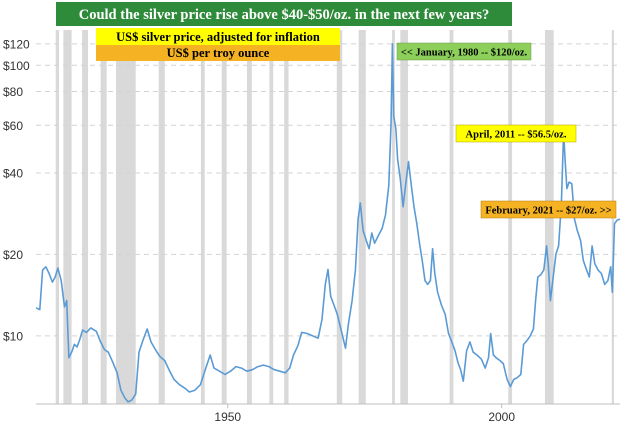 Image resolution: width=624 pixels, height=425 pixels. Describe the element at coordinates (218, 53) in the screenshot. I see `legend-entry-unit: US$ per troy ounce` at that location.